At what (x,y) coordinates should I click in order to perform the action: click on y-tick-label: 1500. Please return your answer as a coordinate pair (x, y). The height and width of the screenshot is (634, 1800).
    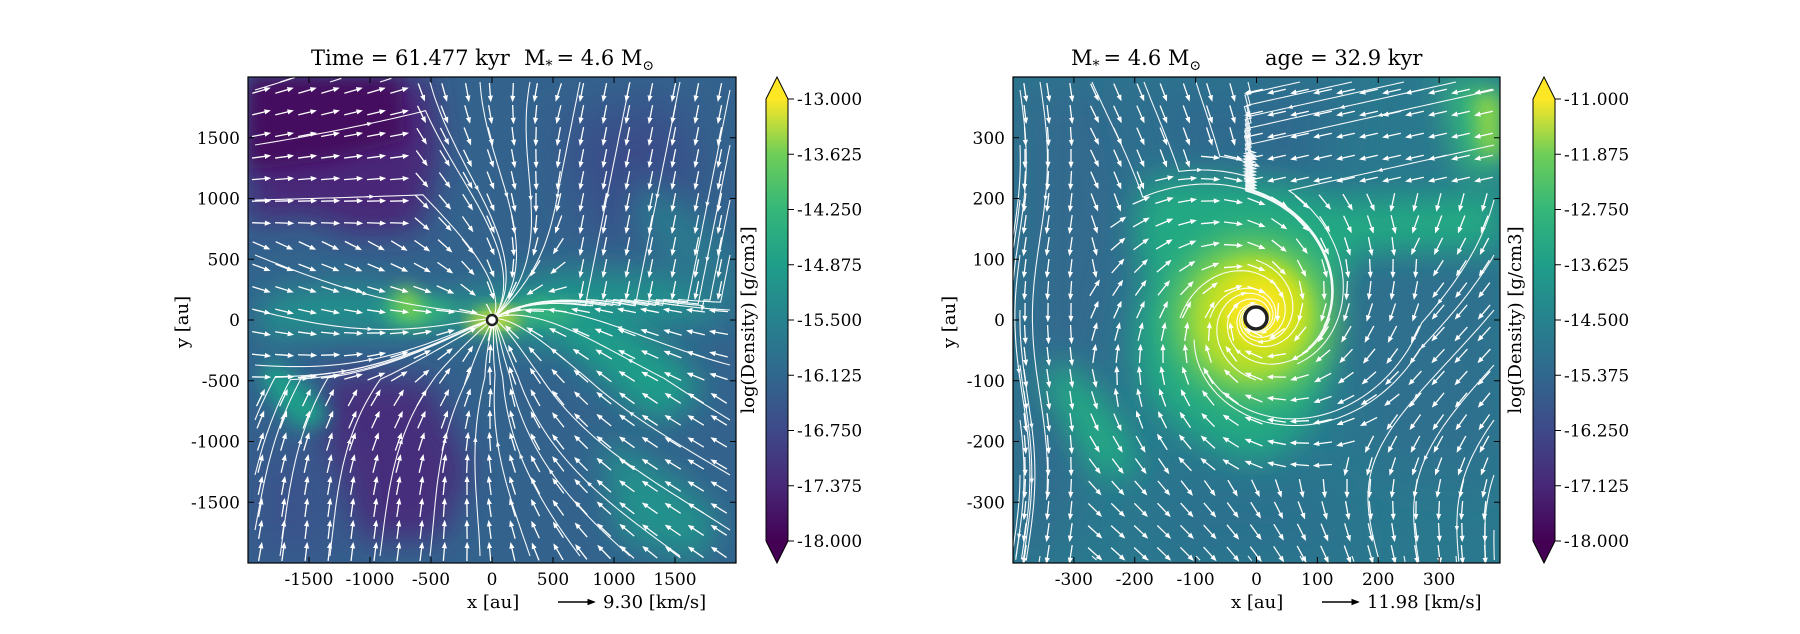
    Looking at the image, I should click on (218, 139).